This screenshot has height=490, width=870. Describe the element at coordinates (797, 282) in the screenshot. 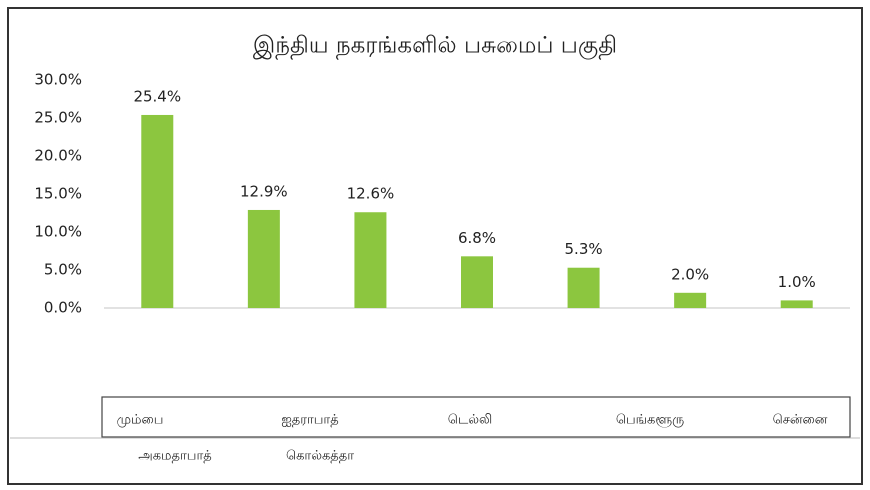

I see `value-label: 1.0%` at that location.